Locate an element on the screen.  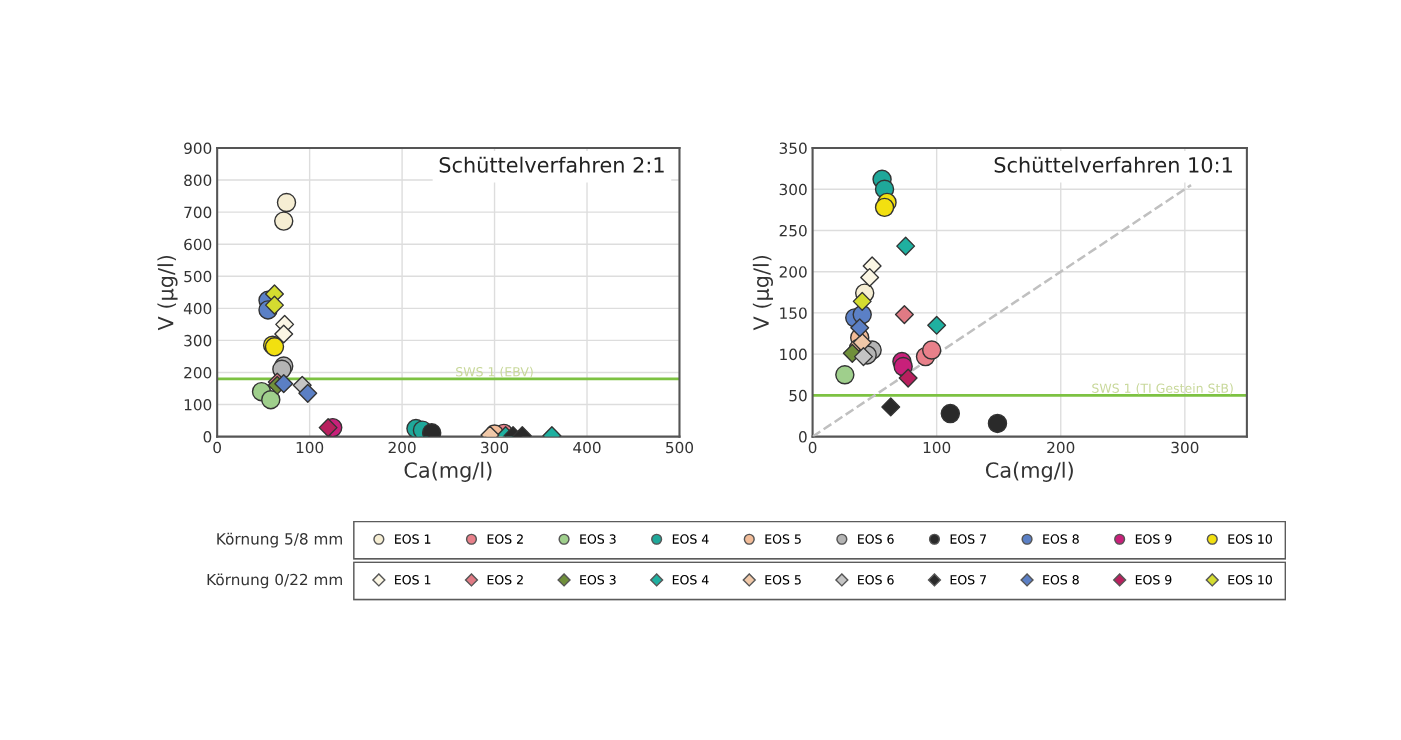
y-tick-label: 50 is located at coordinates (798, 395).